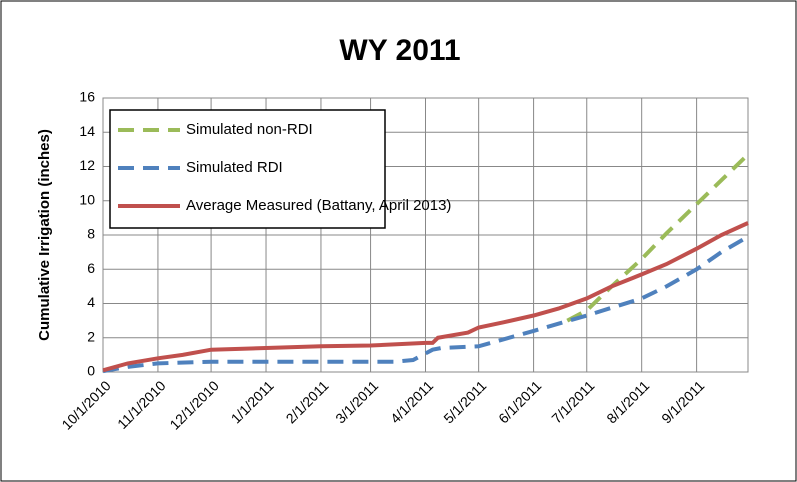 The width and height of the screenshot is (797, 482). I want to click on legend-label: Simulated non-RDI, so click(249, 129).